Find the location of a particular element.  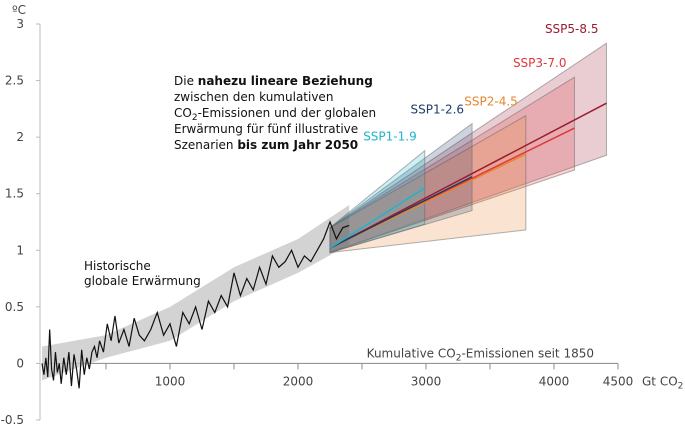

y-tick-label: 1 is located at coordinates (20, 250).